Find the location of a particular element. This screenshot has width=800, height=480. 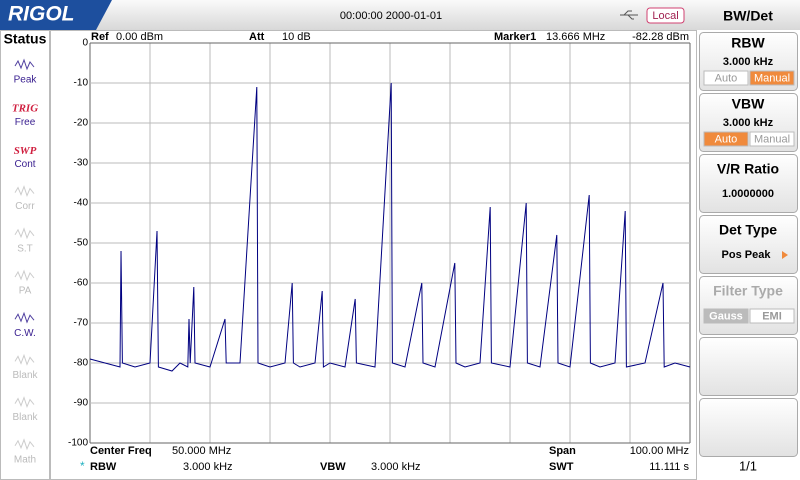

swt-label: SWT is located at coordinates (561, 467).